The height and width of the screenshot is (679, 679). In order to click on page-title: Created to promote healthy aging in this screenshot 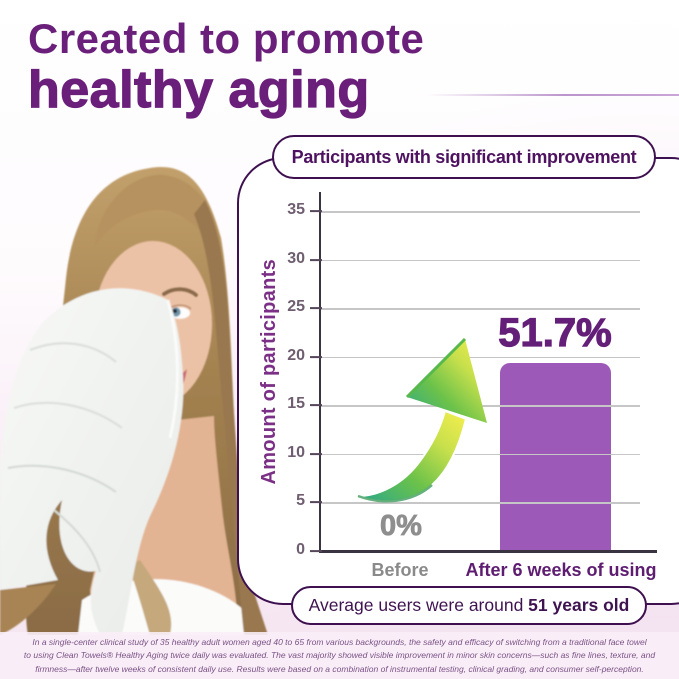, I will do `click(226, 67)`.